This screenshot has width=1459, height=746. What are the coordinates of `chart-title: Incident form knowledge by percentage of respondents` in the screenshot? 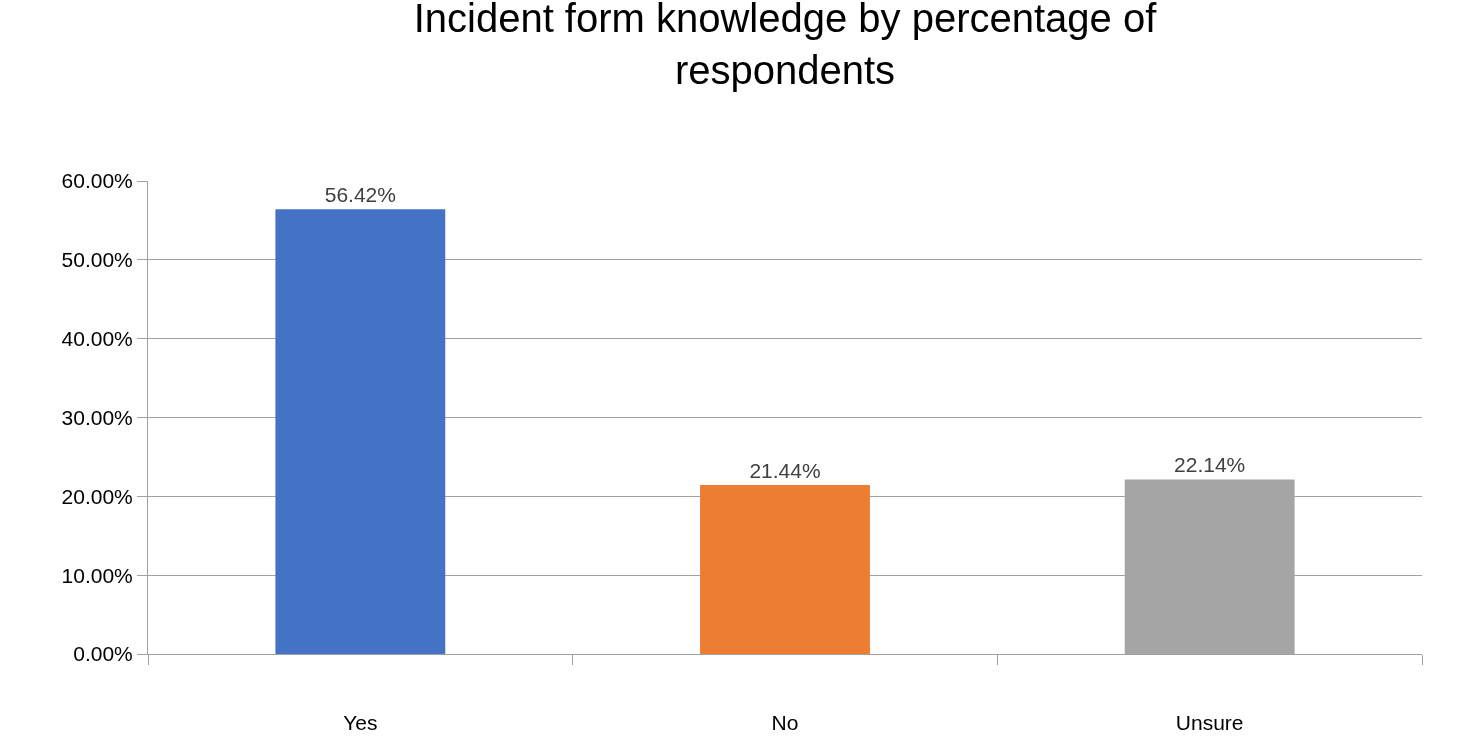 It's located at (785, 46).